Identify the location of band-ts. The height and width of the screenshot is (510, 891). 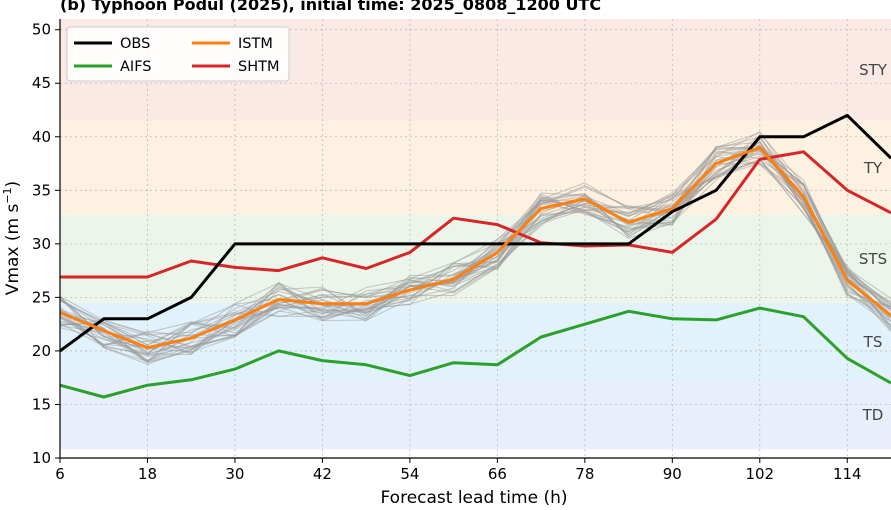
(475, 341).